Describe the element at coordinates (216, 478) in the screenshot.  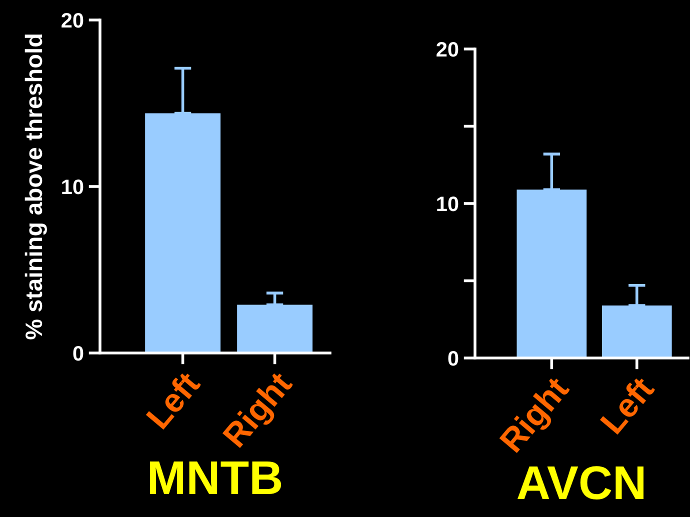
I see `x-axis-title: MNTB` at that location.